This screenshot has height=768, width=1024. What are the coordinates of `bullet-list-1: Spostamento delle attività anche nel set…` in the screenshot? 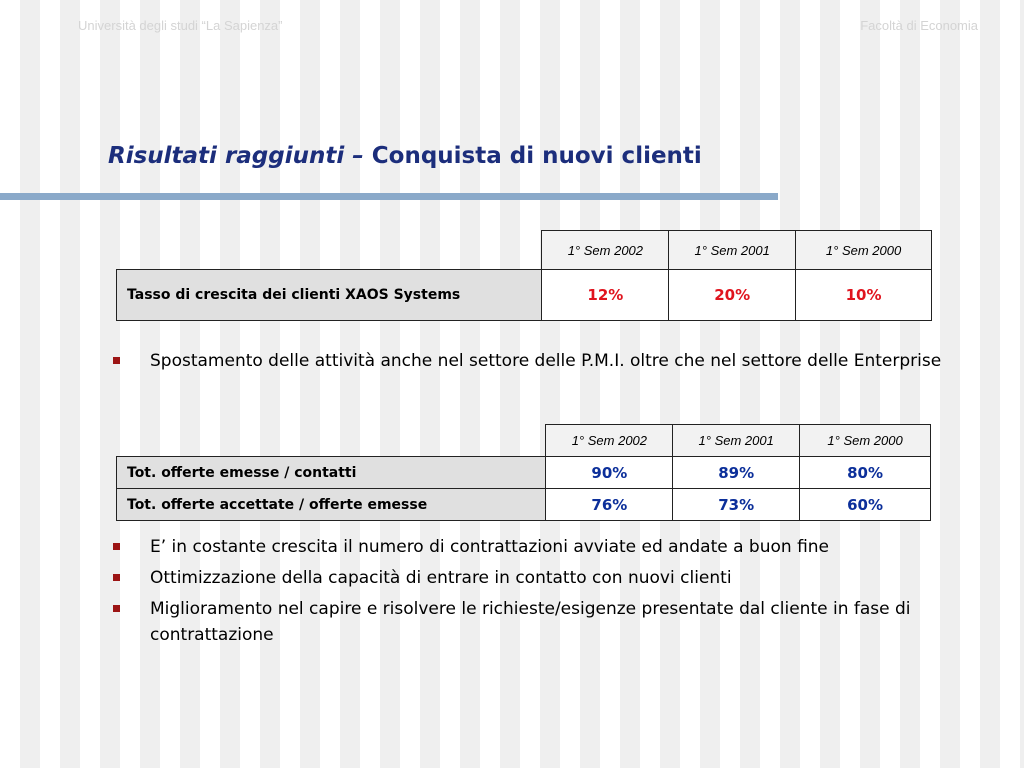 It's located at (535, 363).